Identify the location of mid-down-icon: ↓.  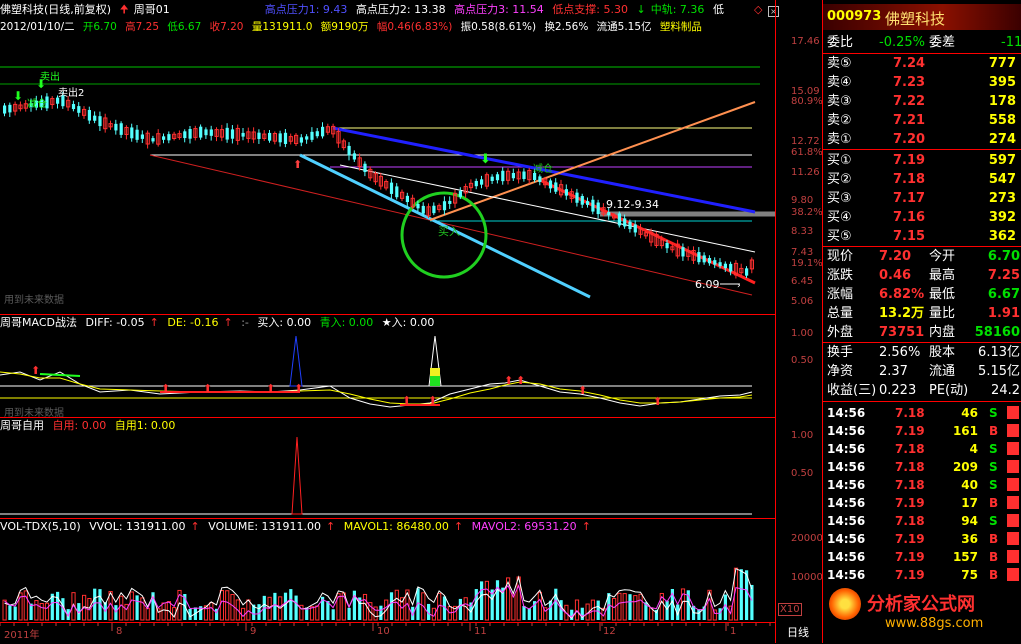
(641, 9).